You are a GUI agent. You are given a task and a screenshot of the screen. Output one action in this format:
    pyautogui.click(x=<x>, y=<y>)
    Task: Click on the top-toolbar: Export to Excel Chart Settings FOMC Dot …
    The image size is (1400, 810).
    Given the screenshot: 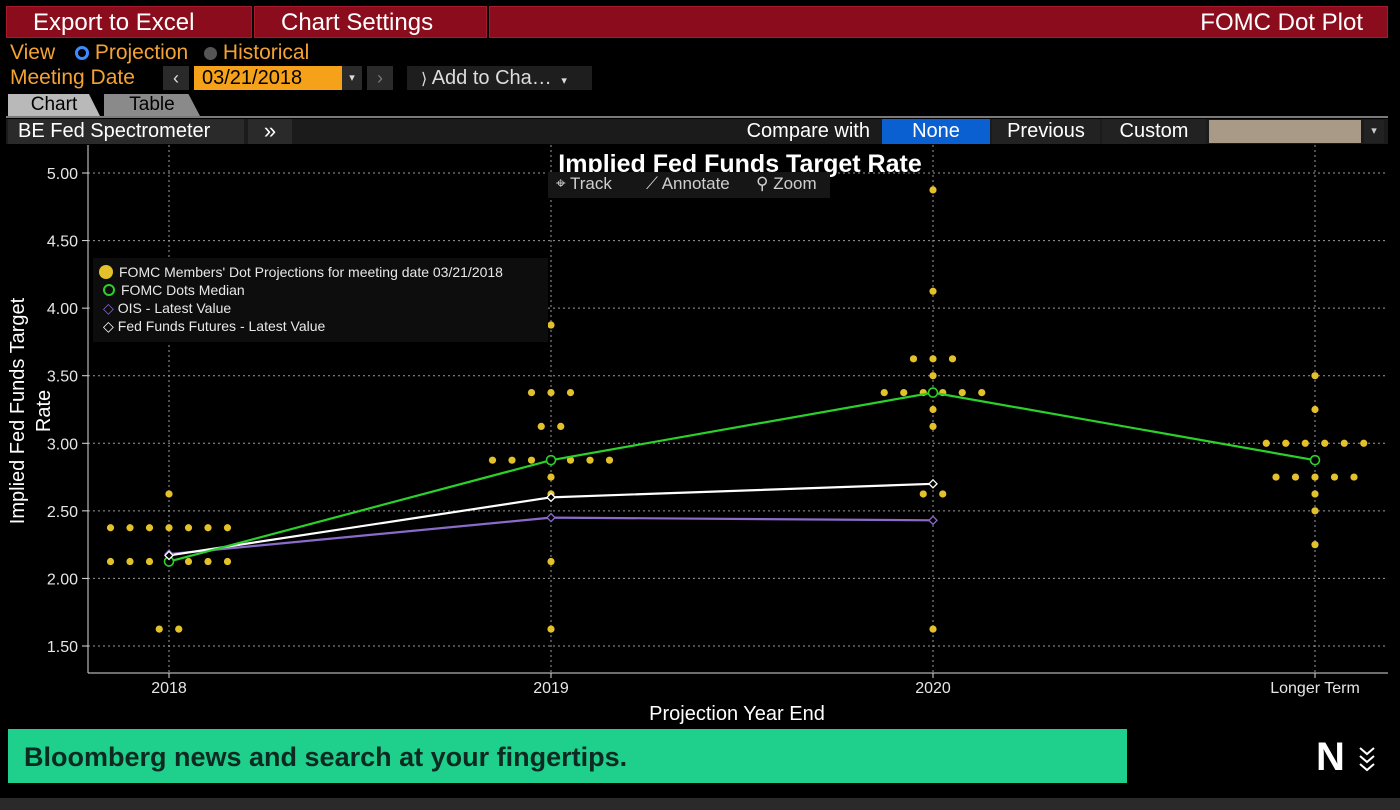 What is the action you would take?
    pyautogui.click(x=695, y=23)
    